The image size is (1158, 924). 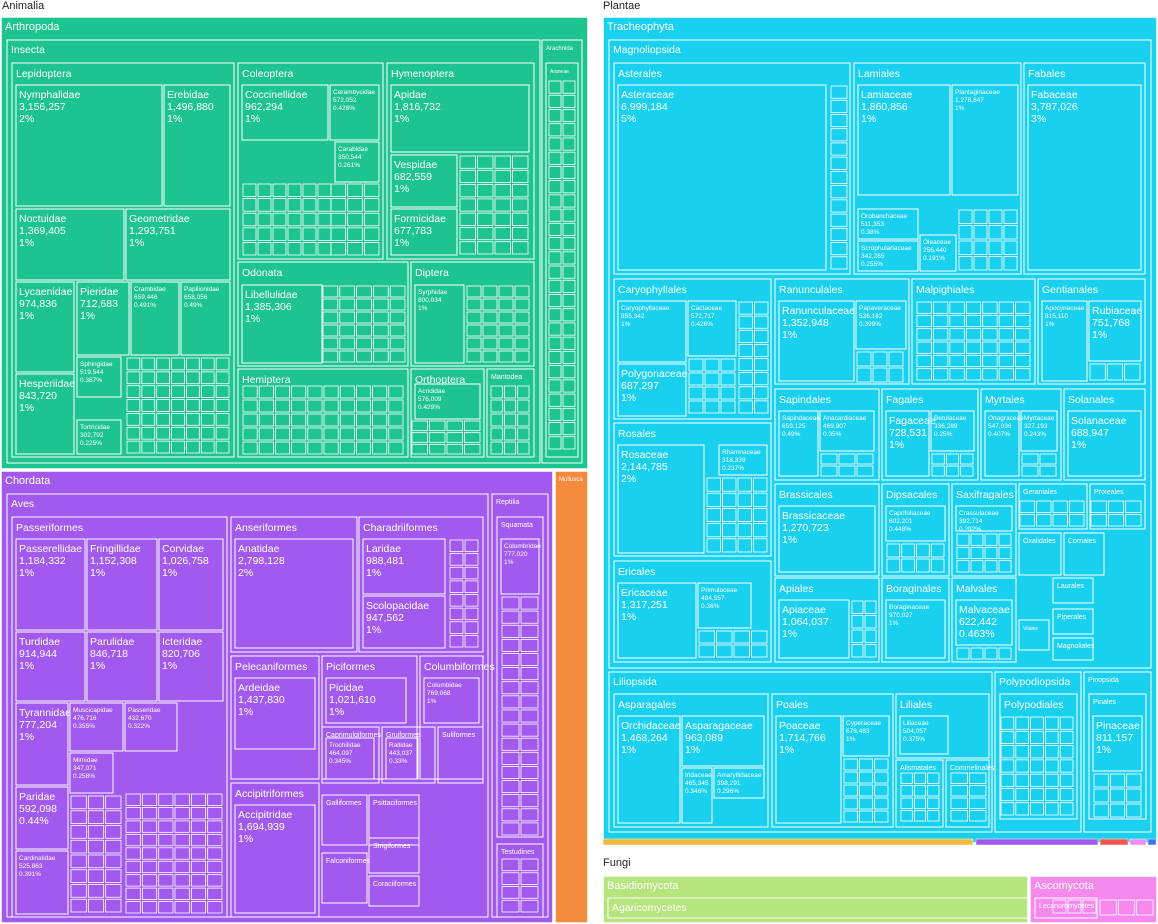 I want to click on class-label-lecanoromycetes: Lecanoromycetes, so click(x=1067, y=906).